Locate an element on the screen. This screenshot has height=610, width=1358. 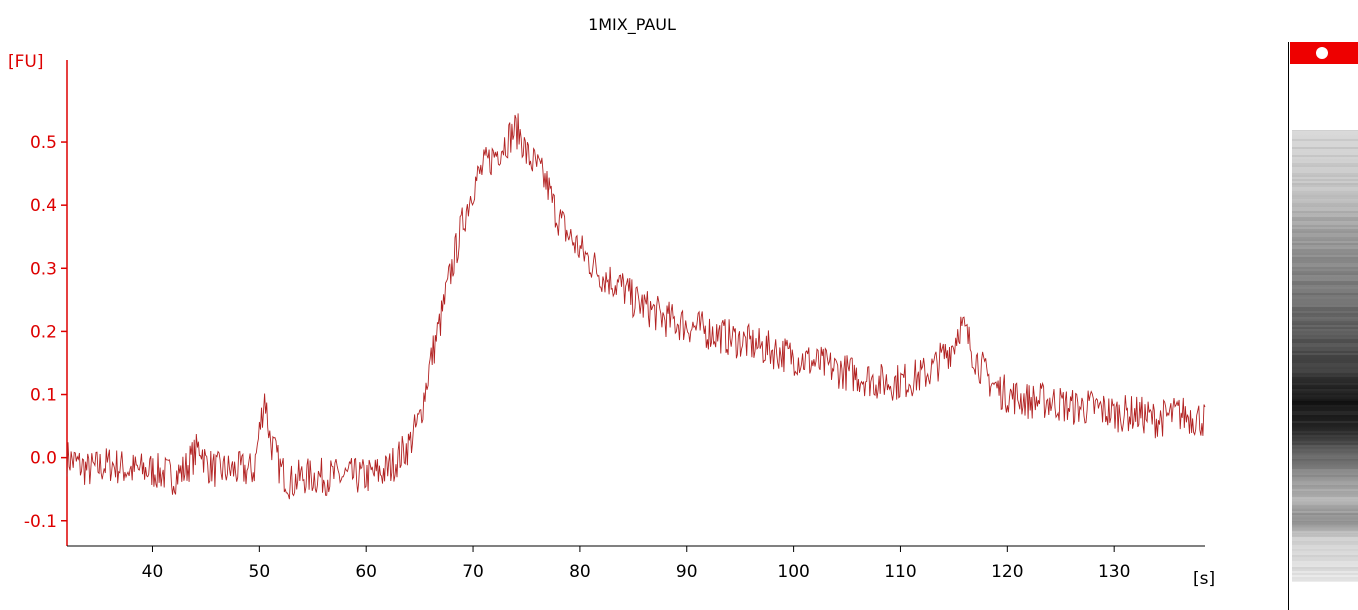
x-tick-label: 60 is located at coordinates (366, 572).